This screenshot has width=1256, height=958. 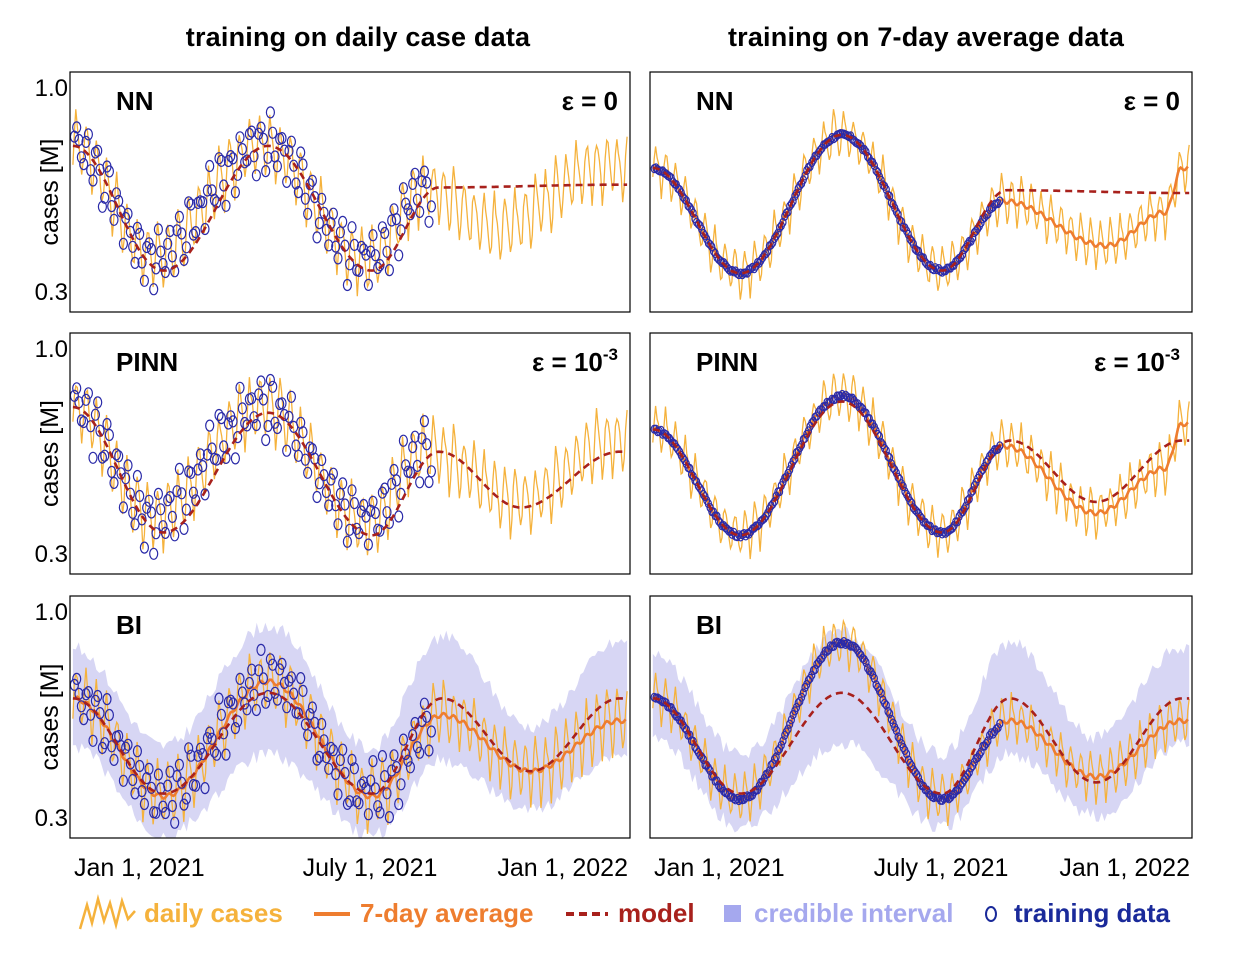 What do you see at coordinates (562, 868) in the screenshot?
I see `x-tick-label: Jan 1, 2022` at bounding box center [562, 868].